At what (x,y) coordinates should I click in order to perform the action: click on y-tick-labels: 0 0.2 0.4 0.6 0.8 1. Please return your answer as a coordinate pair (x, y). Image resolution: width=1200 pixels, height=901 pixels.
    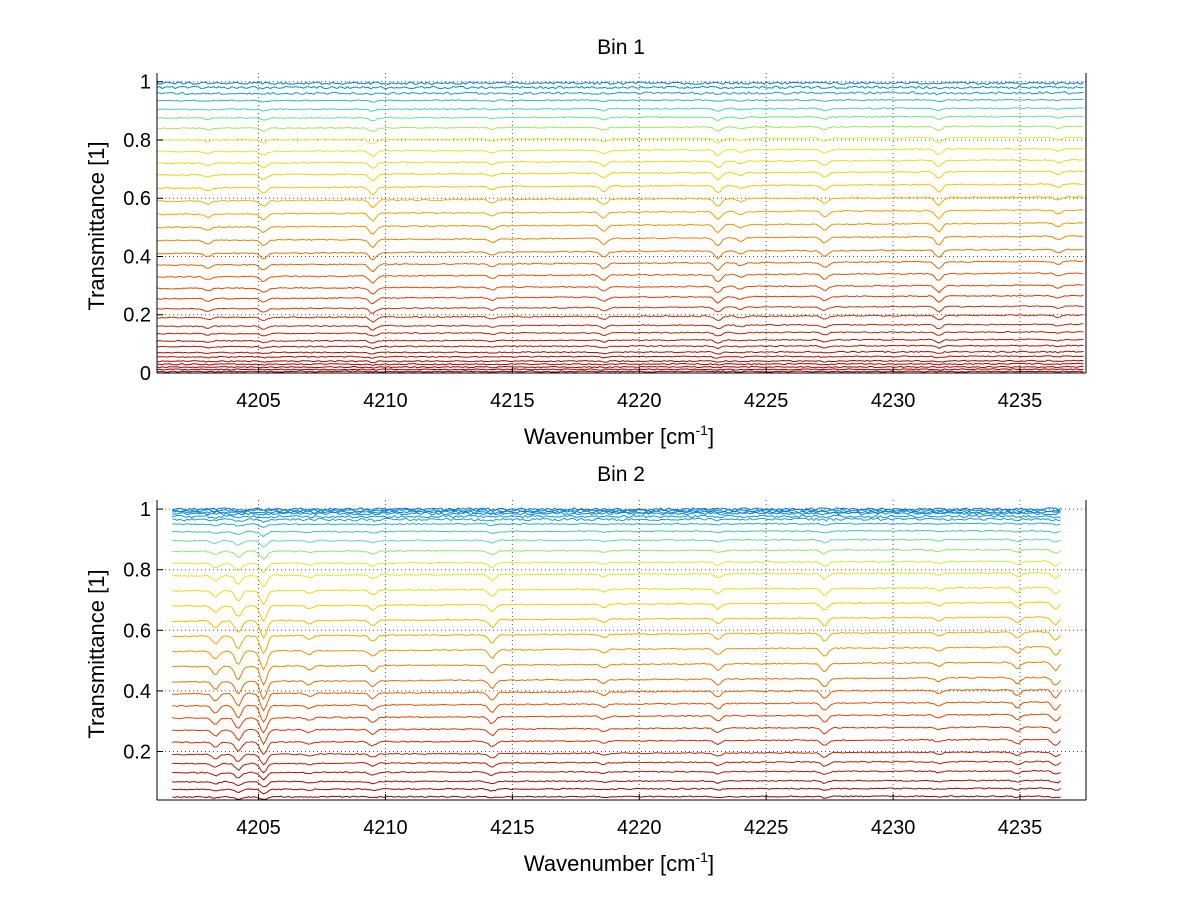
    Looking at the image, I should click on (137, 228).